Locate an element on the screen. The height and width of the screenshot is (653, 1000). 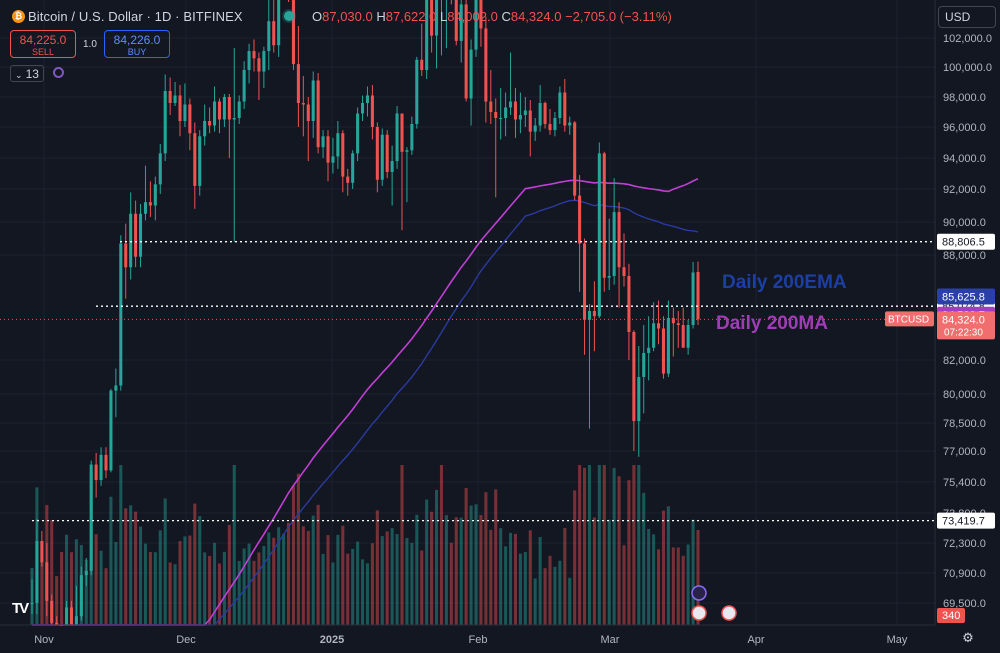
lightning-event-icon is located at coordinates (699, 593).